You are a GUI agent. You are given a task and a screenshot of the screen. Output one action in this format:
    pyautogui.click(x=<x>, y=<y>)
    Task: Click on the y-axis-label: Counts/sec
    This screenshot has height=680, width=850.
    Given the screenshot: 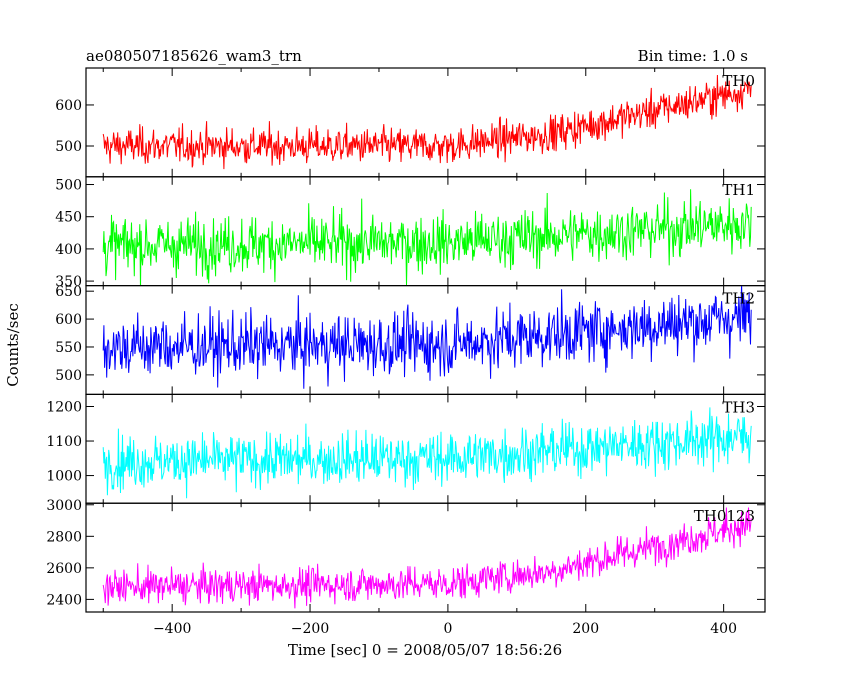 What is the action you would take?
    pyautogui.click(x=13, y=345)
    